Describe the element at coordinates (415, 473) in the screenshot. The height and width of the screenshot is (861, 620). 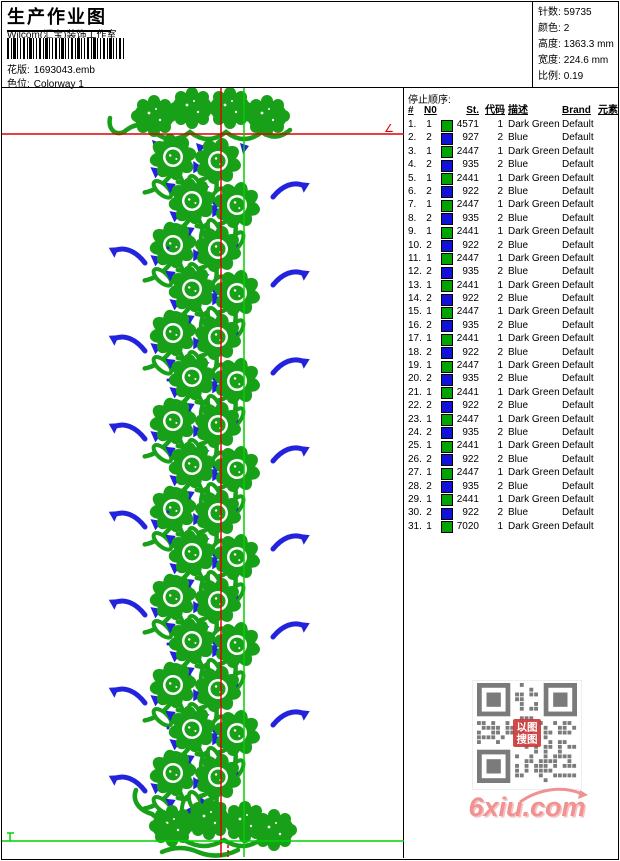
I see `row-index: 27.` at that location.